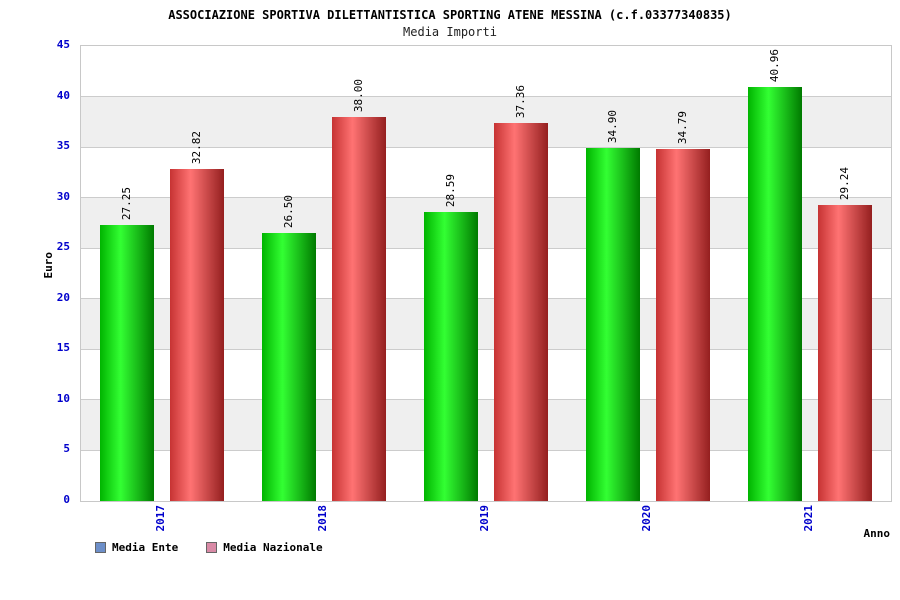  What do you see at coordinates (63, 196) in the screenshot?
I see `y-tick-label: 30` at bounding box center [63, 196].